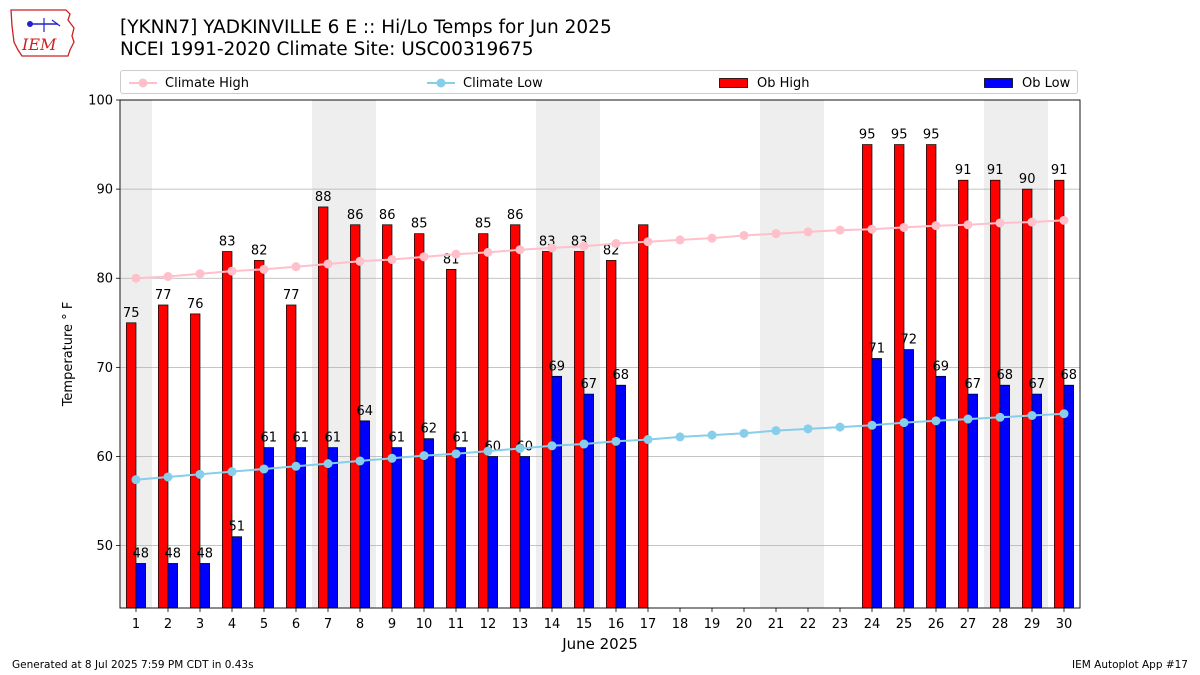  Describe the element at coordinates (189, 83) in the screenshot. I see `legend-climate-high: Climate High` at that location.